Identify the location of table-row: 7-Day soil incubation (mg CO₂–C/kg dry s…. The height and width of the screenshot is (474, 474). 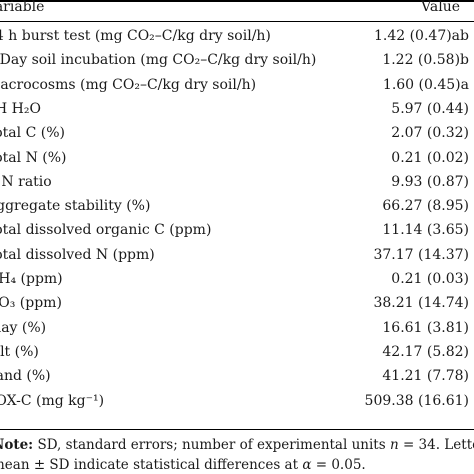
(237, 60).